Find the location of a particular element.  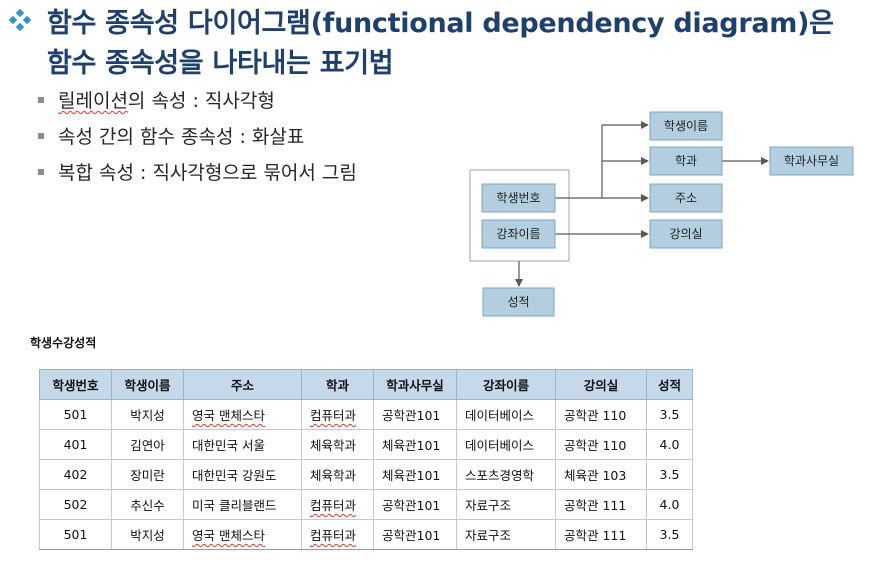

slide-title-line-2: 함수 종속성을 나타내는 표기법 is located at coordinates (220, 63).